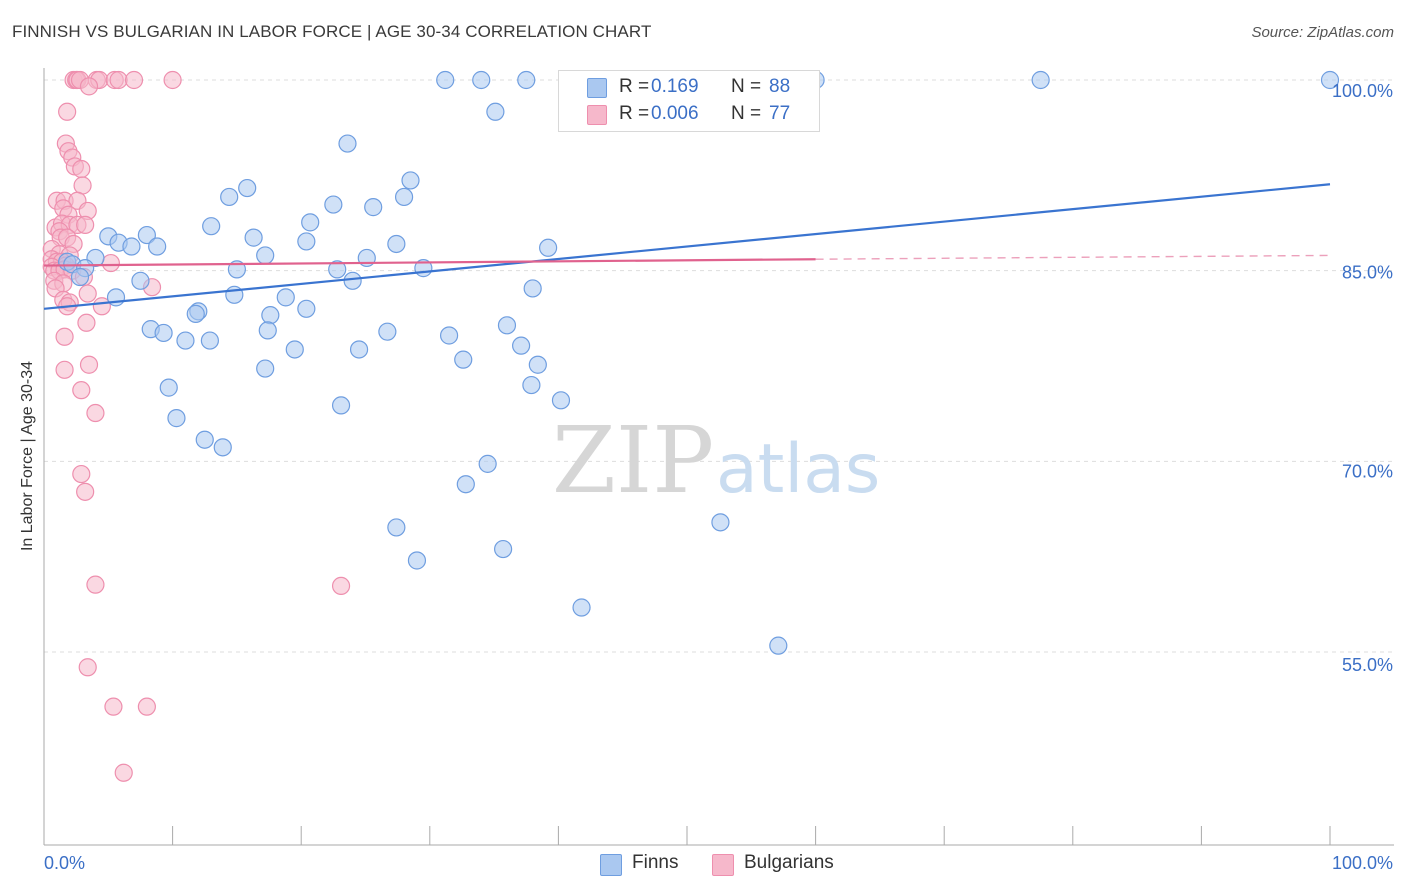 The width and height of the screenshot is (1406, 892). Describe the element at coordinates (798, 469) in the screenshot. I see `watermark-atlas: atlas` at that location.